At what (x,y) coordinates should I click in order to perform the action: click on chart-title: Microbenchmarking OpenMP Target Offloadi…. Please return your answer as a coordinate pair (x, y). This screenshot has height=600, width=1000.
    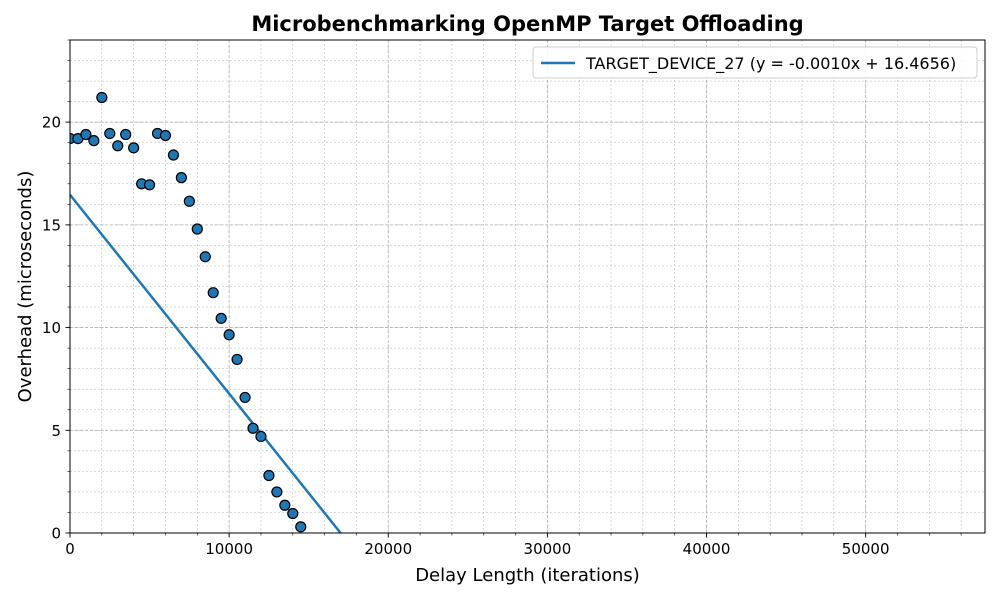
    Looking at the image, I should click on (527, 24).